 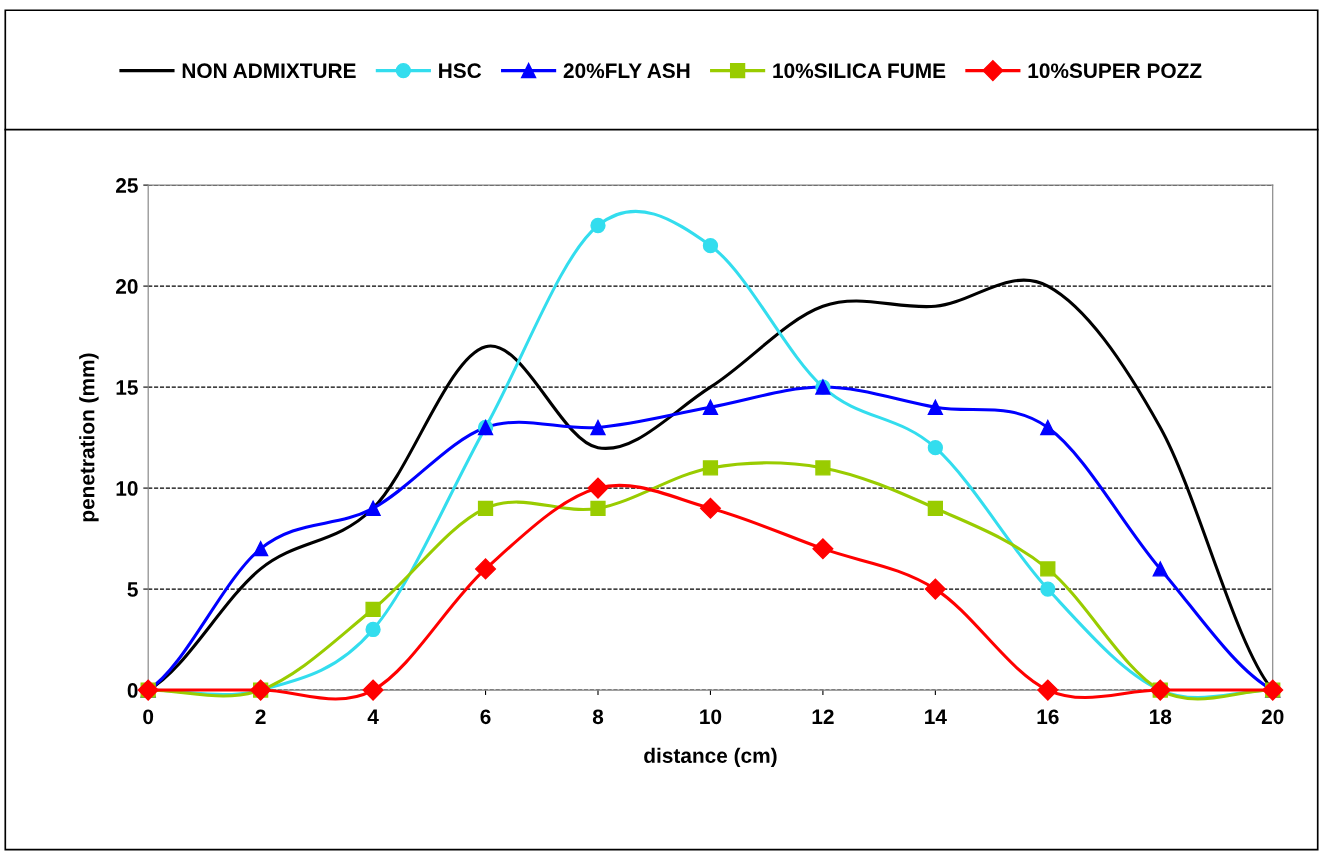 What do you see at coordinates (598, 717) in the screenshot?
I see `x-tick-label: 8` at bounding box center [598, 717].